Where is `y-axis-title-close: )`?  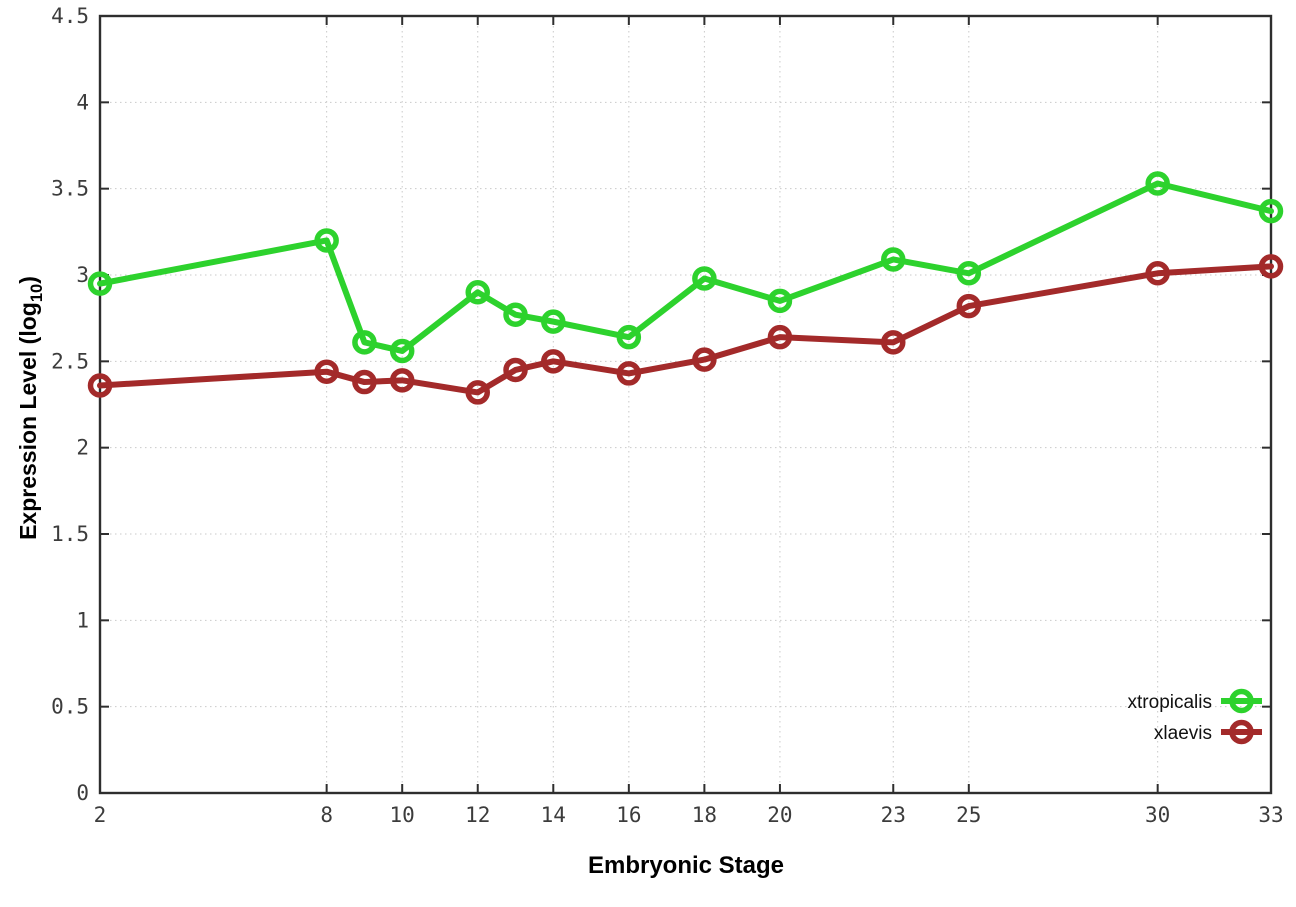 y-axis-title-close: ) is located at coordinates (28, 280).